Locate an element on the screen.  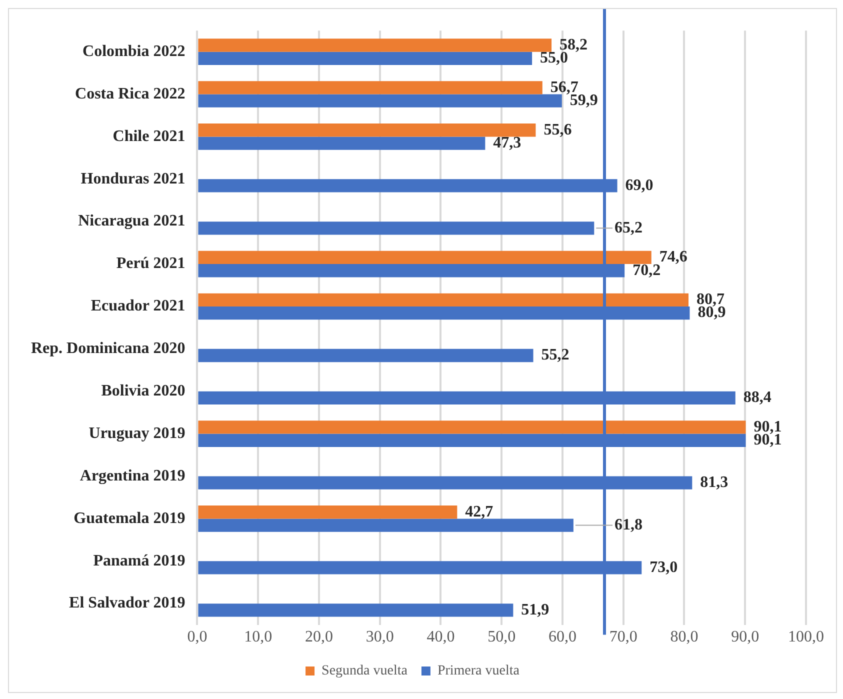
x-tick-label: 40,0 is located at coordinates (440, 637).